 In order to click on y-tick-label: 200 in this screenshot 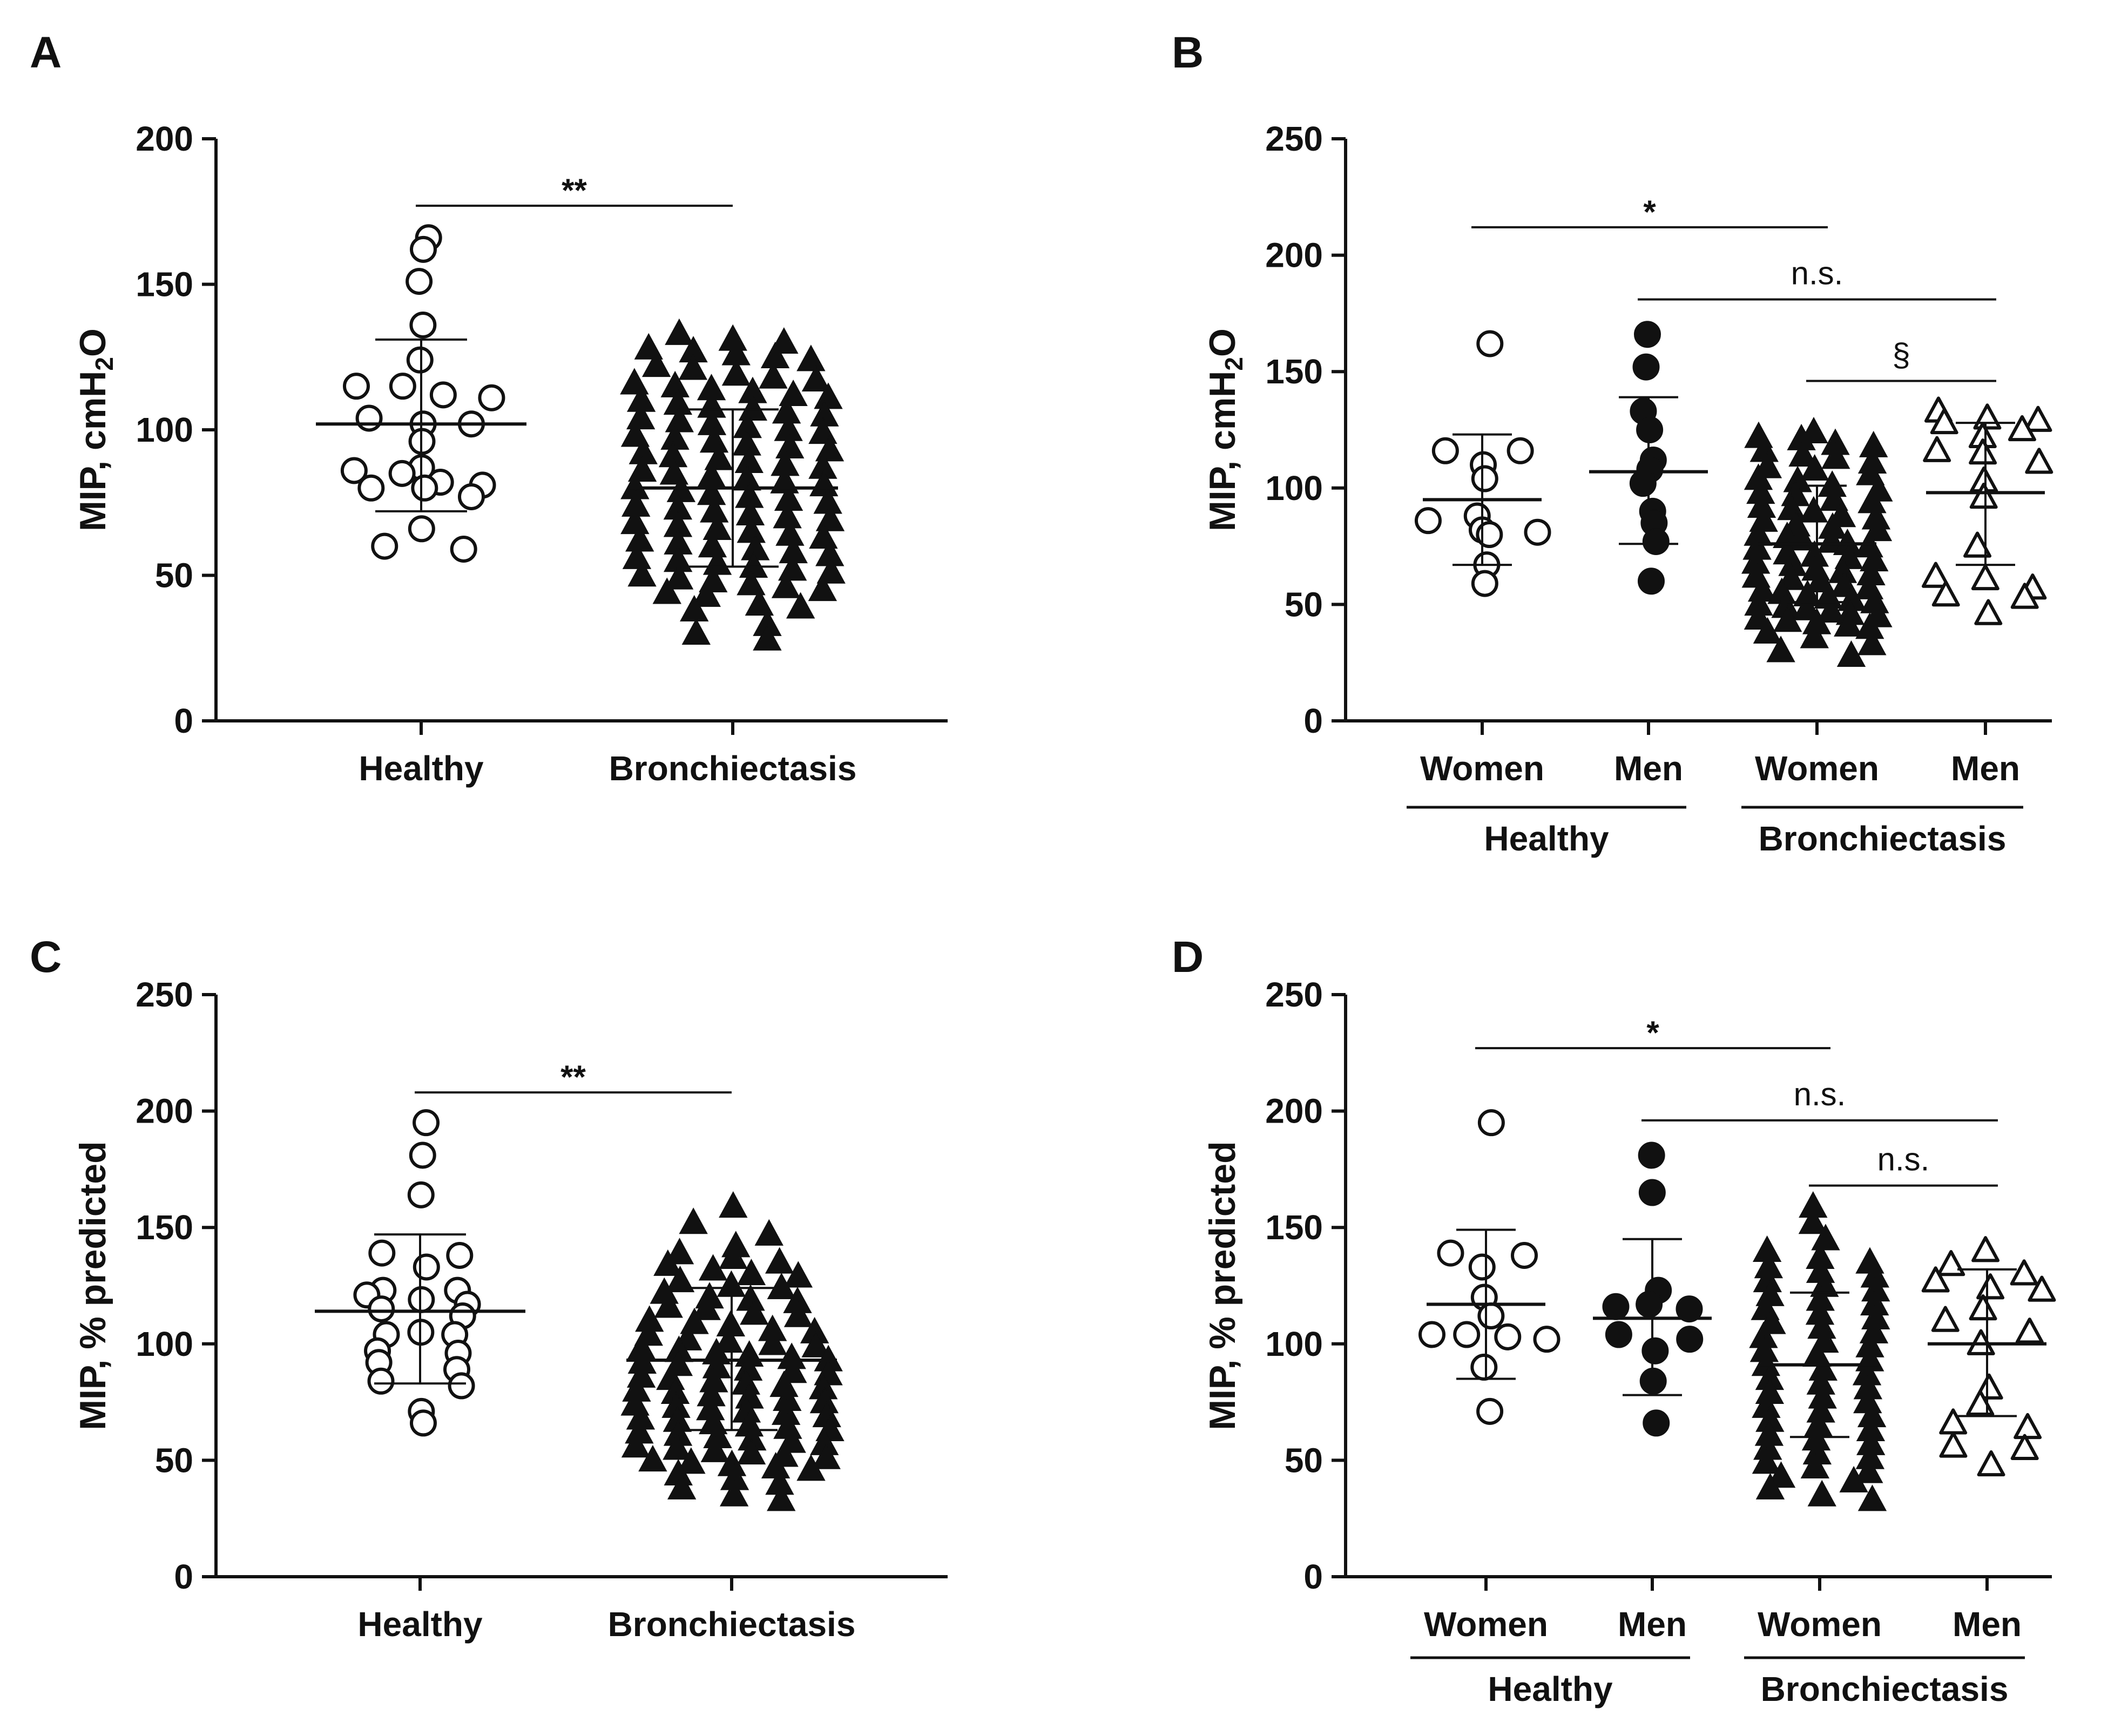, I will do `click(1294, 255)`.